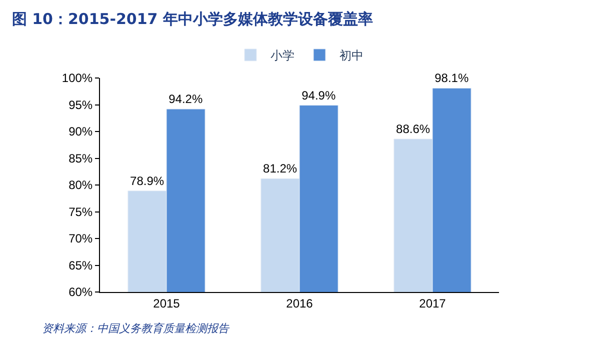 Image resolution: width=594 pixels, height=342 pixels. What do you see at coordinates (280, 169) in the screenshot?
I see `data-label: 81.2%` at bounding box center [280, 169].